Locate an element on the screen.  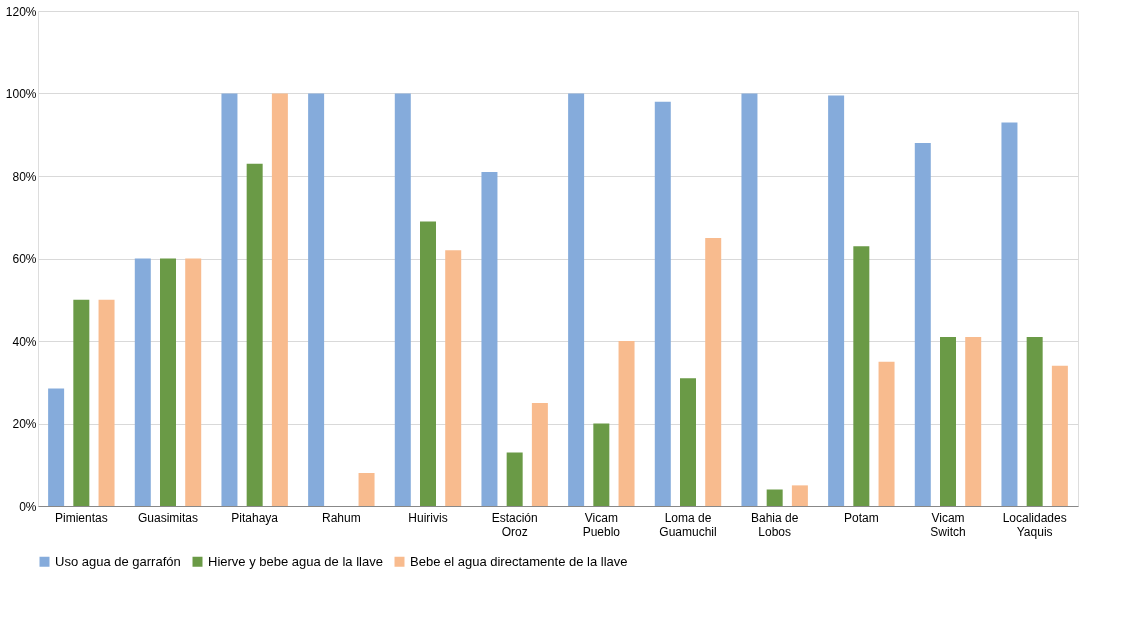
y-tick-label: 60% is located at coordinates (24, 259).